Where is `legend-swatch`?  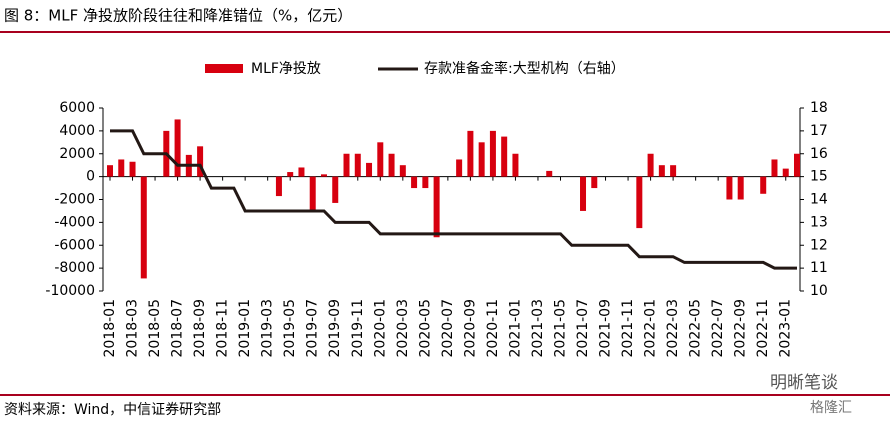 legend-swatch is located at coordinates (224, 68).